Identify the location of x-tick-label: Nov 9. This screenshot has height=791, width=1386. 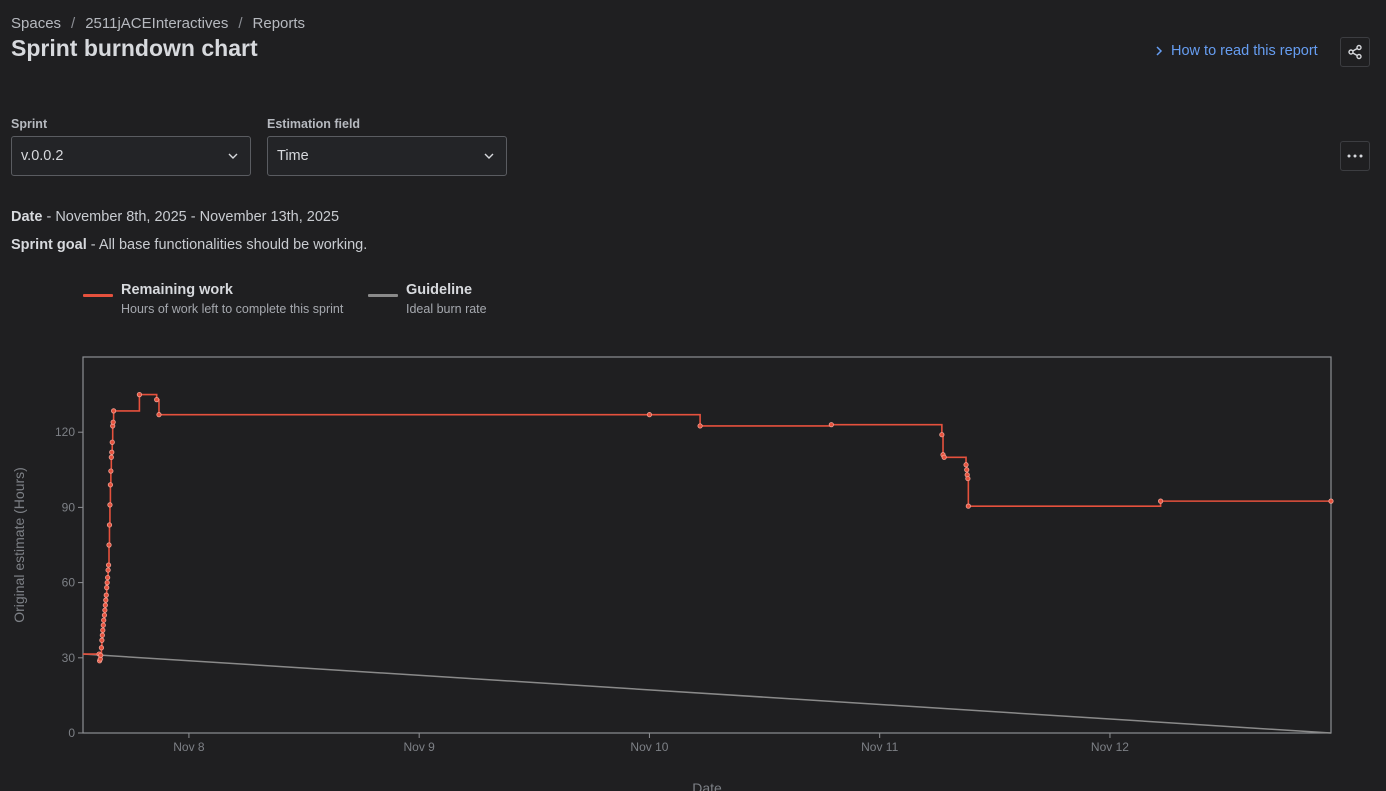
(419, 747).